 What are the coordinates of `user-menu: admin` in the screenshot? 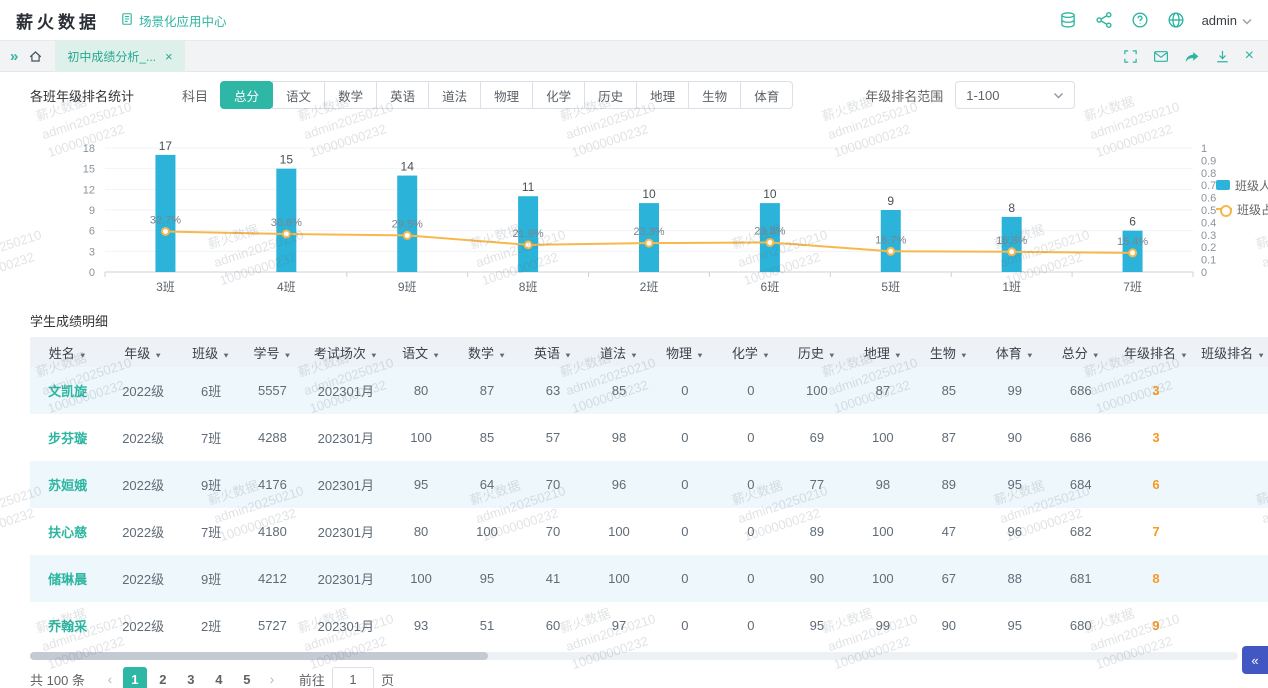 It's located at (1227, 20).